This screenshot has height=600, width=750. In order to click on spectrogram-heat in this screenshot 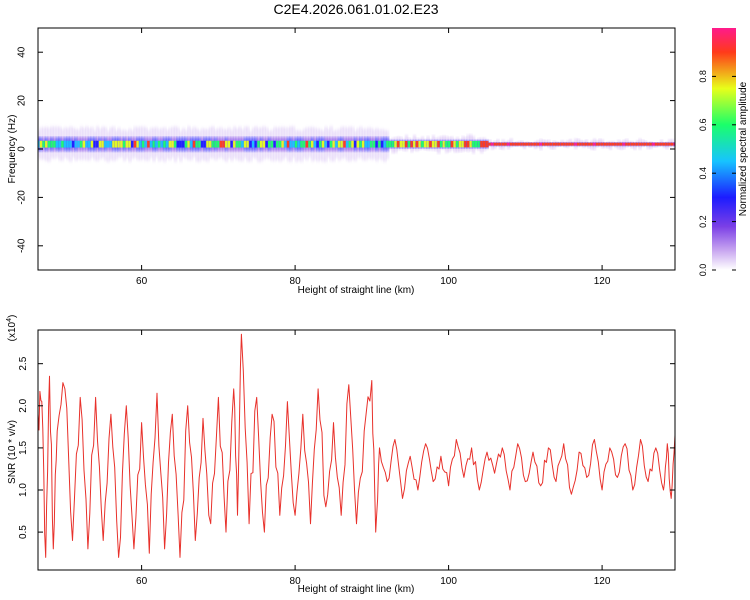, I will do `click(356, 144)`.